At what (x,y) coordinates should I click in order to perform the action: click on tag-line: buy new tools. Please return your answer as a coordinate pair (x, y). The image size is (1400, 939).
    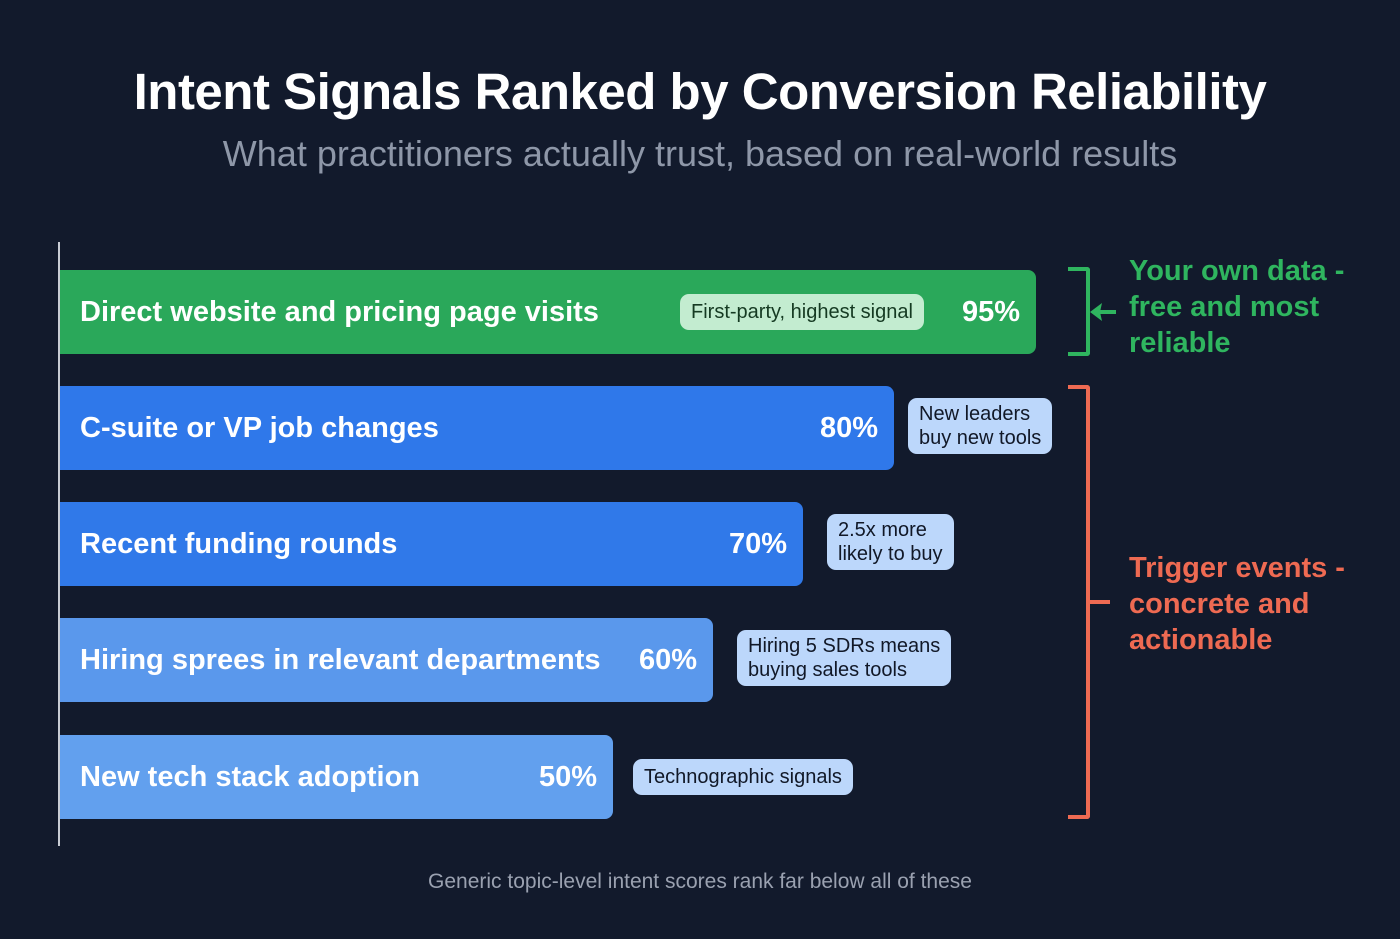
    Looking at the image, I should click on (980, 438).